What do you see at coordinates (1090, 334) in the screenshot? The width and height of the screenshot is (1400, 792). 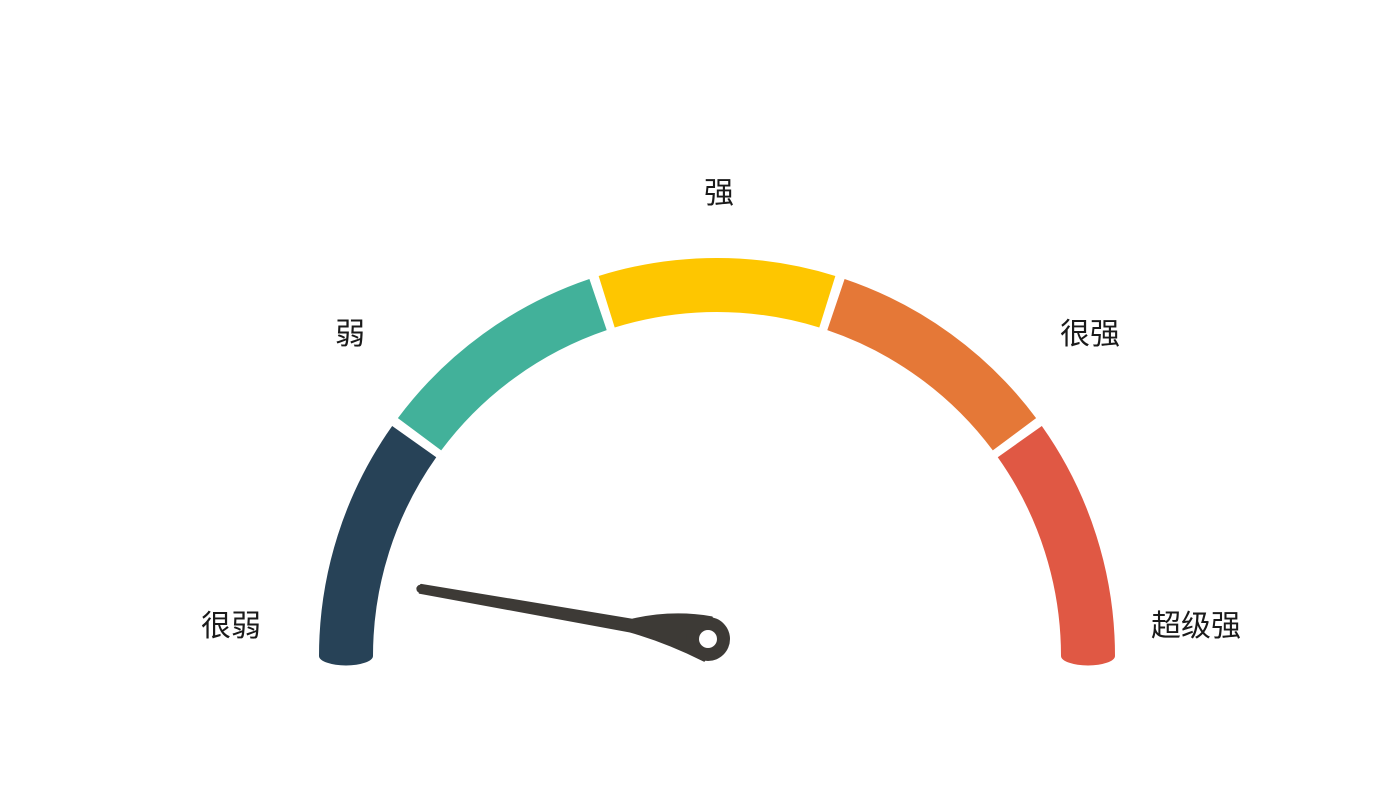 I see `label-very-strong: 很强` at bounding box center [1090, 334].